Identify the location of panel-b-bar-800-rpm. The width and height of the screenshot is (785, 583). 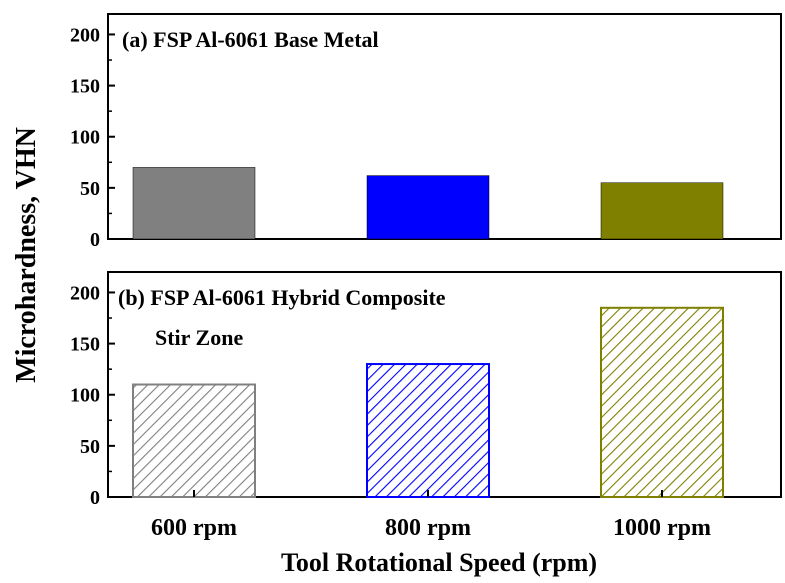
(428, 430).